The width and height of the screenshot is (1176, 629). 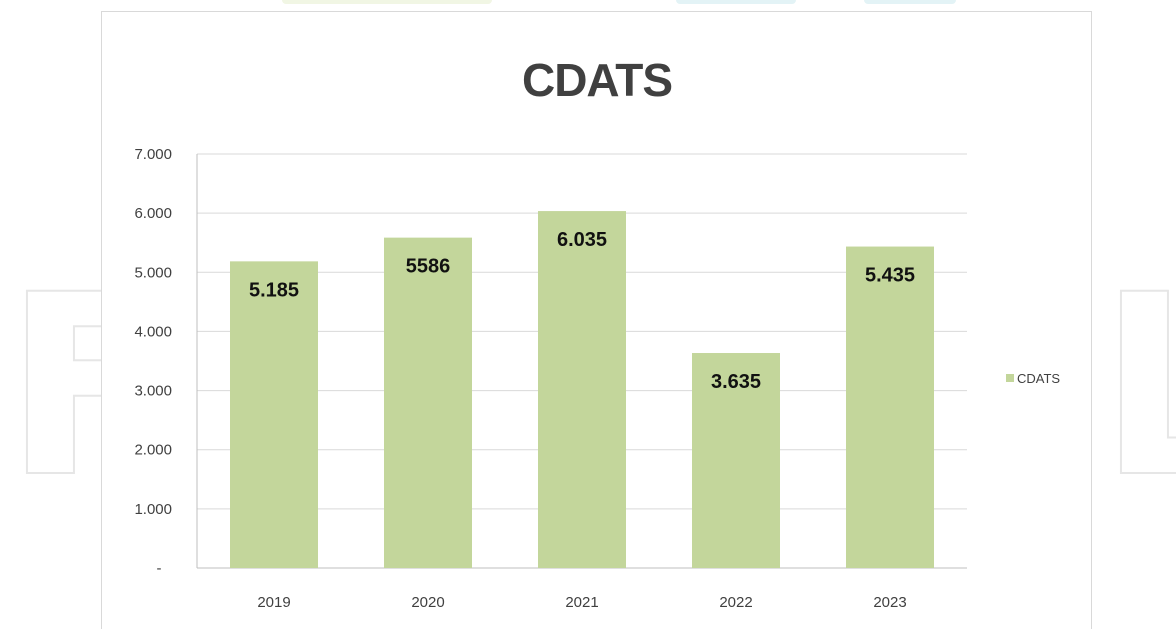 What do you see at coordinates (153, 509) in the screenshot?
I see `y-tick-label: 1.000` at bounding box center [153, 509].